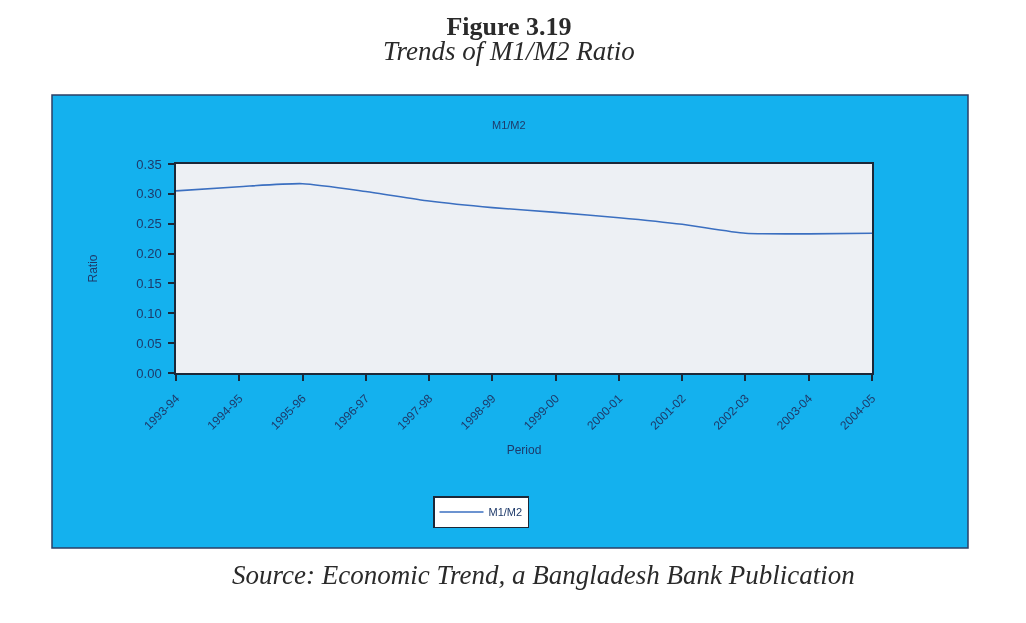  Describe the element at coordinates (543, 575) in the screenshot. I see `source-note: Source: Economic Trend, a Bangladesh Bank Publication` at that location.